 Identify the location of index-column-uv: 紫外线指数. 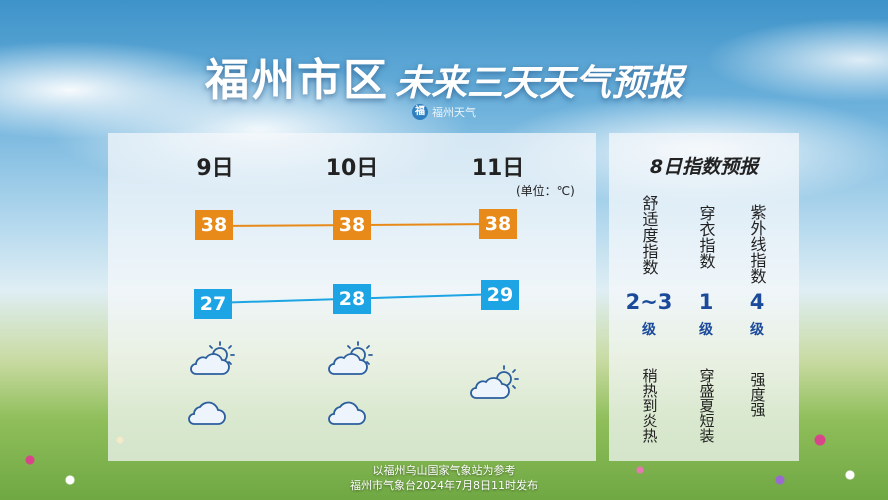
(757, 244).